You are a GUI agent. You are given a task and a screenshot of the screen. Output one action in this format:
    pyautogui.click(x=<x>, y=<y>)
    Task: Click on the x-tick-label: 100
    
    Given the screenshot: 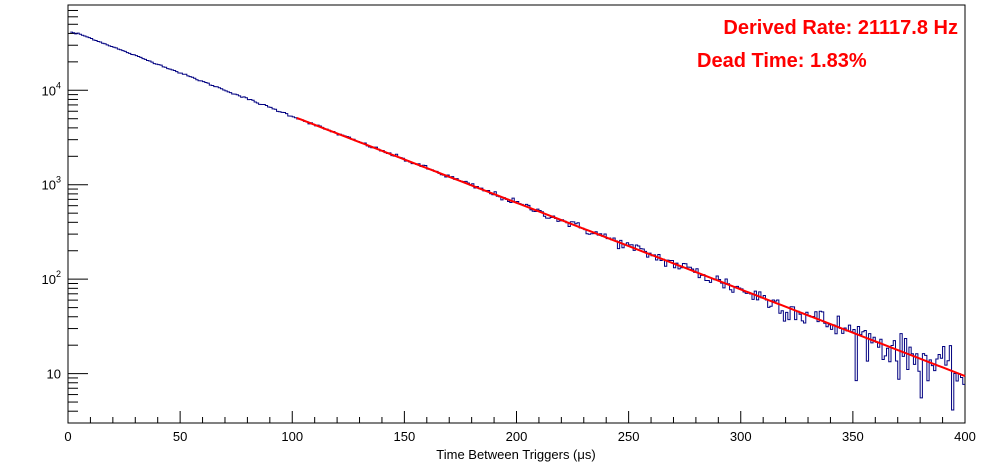 What is the action you would take?
    pyautogui.click(x=292, y=436)
    